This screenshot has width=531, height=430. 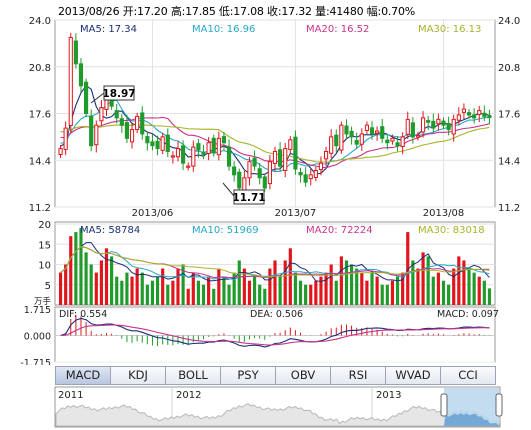 What do you see at coordinates (509, 68) in the screenshot?
I see `price-y-tick-right: 20.8` at bounding box center [509, 68].